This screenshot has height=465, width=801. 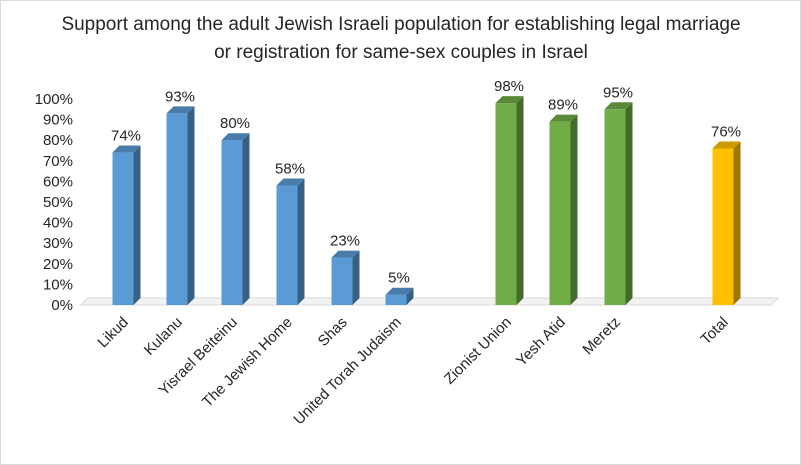 I want to click on y-tick-label: 20%, so click(x=58, y=264).